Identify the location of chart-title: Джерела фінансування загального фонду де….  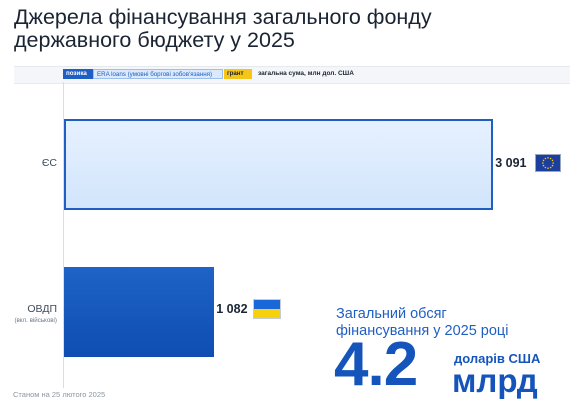
(284, 29).